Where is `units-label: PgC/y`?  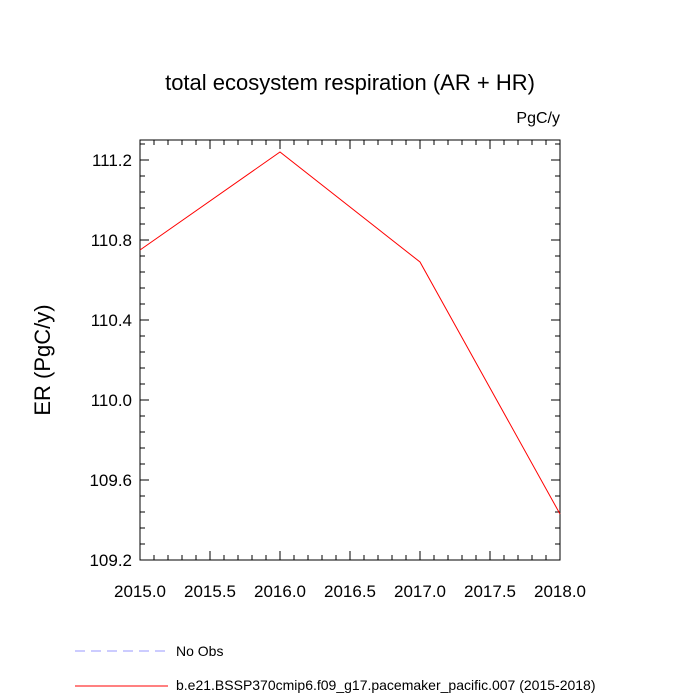 units-label: PgC/y is located at coordinates (538, 118).